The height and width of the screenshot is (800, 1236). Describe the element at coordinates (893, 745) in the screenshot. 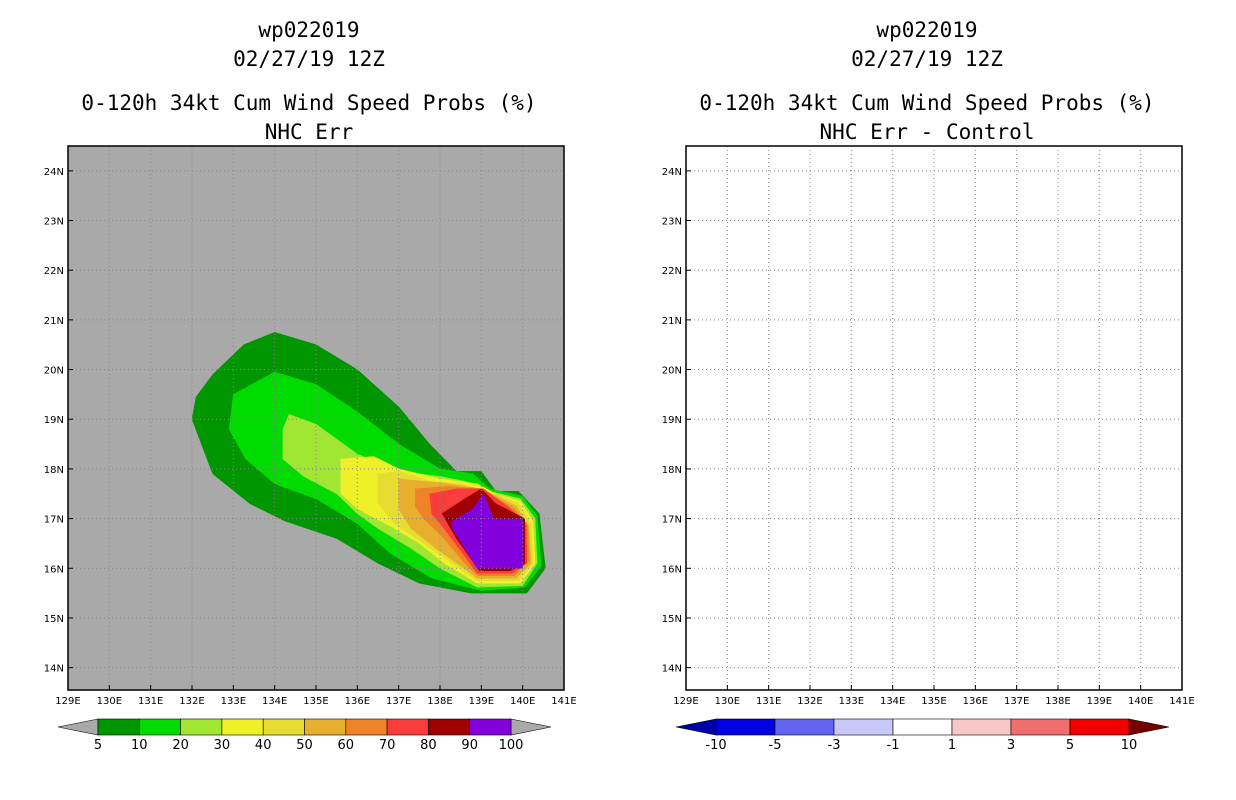

I see `colorbar-label: -1` at that location.